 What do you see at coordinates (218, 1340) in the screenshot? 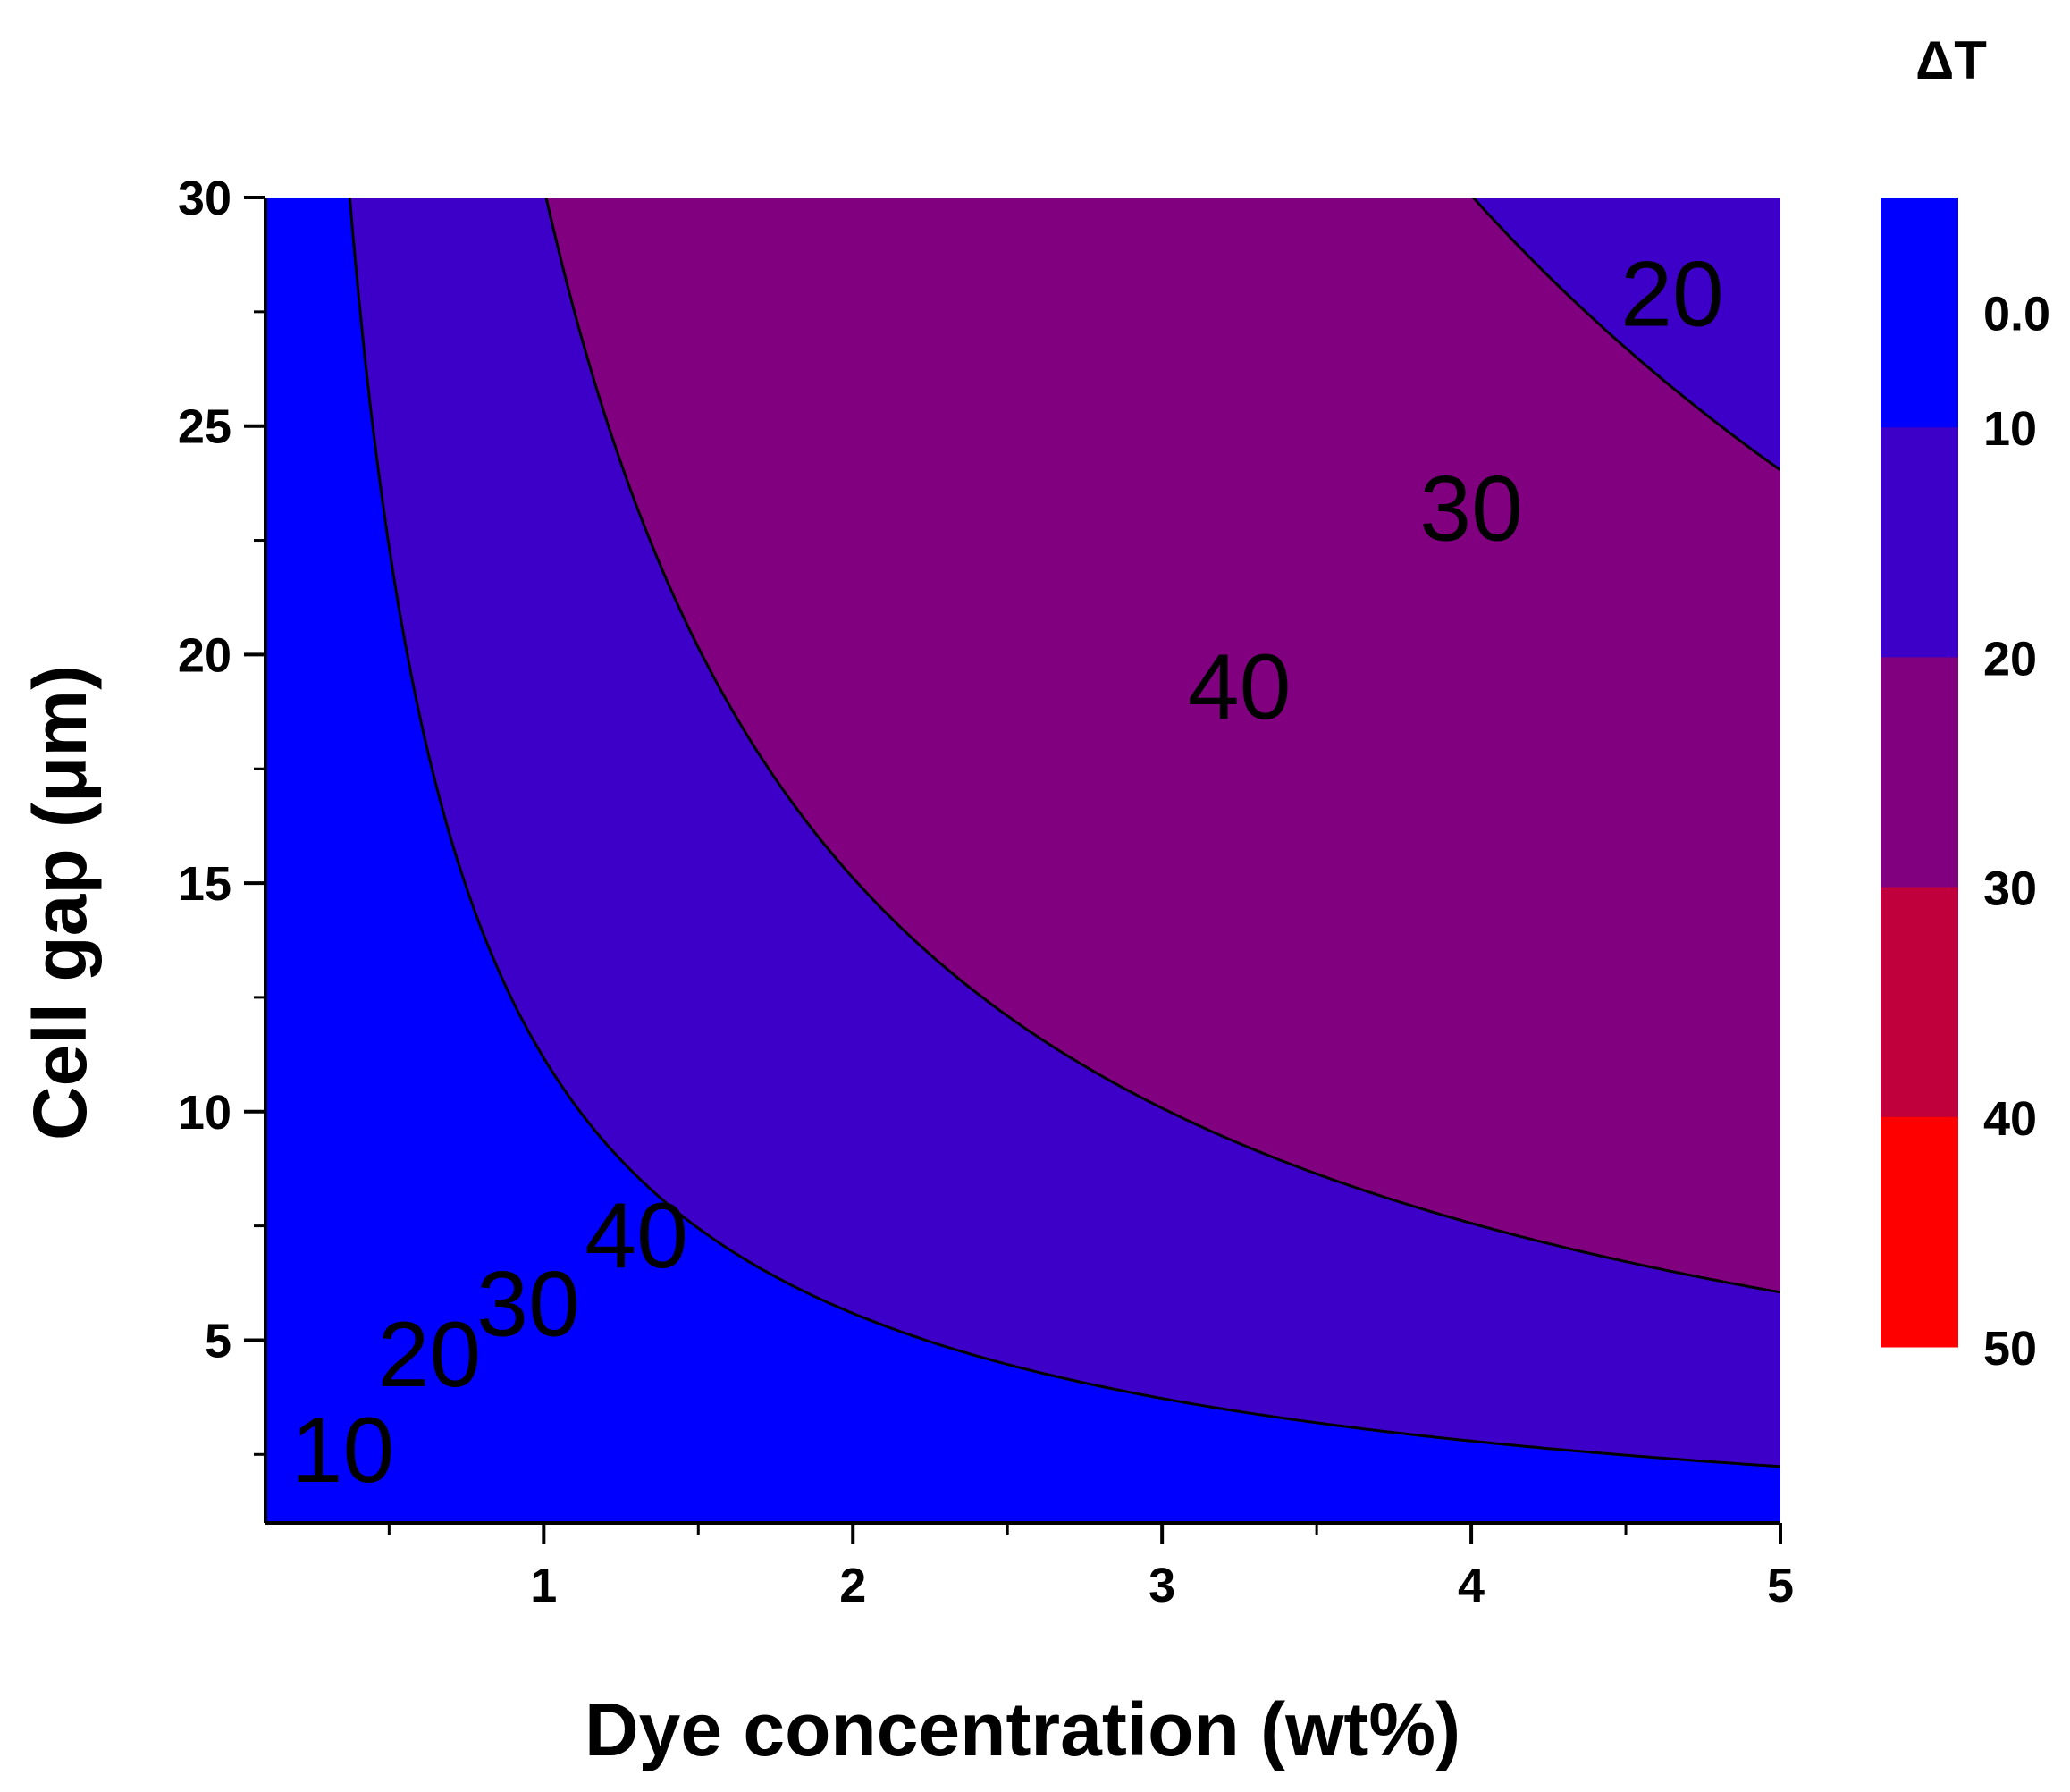
I see `y-tick-label: 5` at bounding box center [218, 1340].